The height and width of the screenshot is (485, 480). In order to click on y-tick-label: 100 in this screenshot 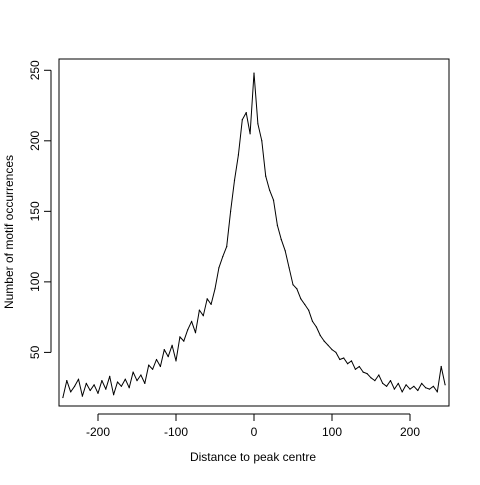, I will do `click(35, 282)`.